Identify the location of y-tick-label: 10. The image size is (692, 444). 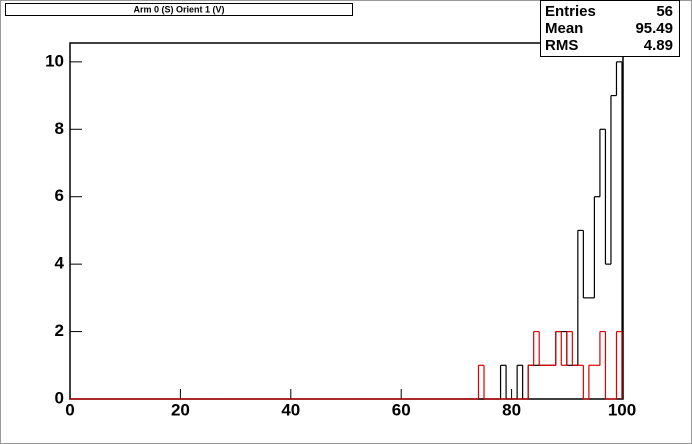
(54, 60).